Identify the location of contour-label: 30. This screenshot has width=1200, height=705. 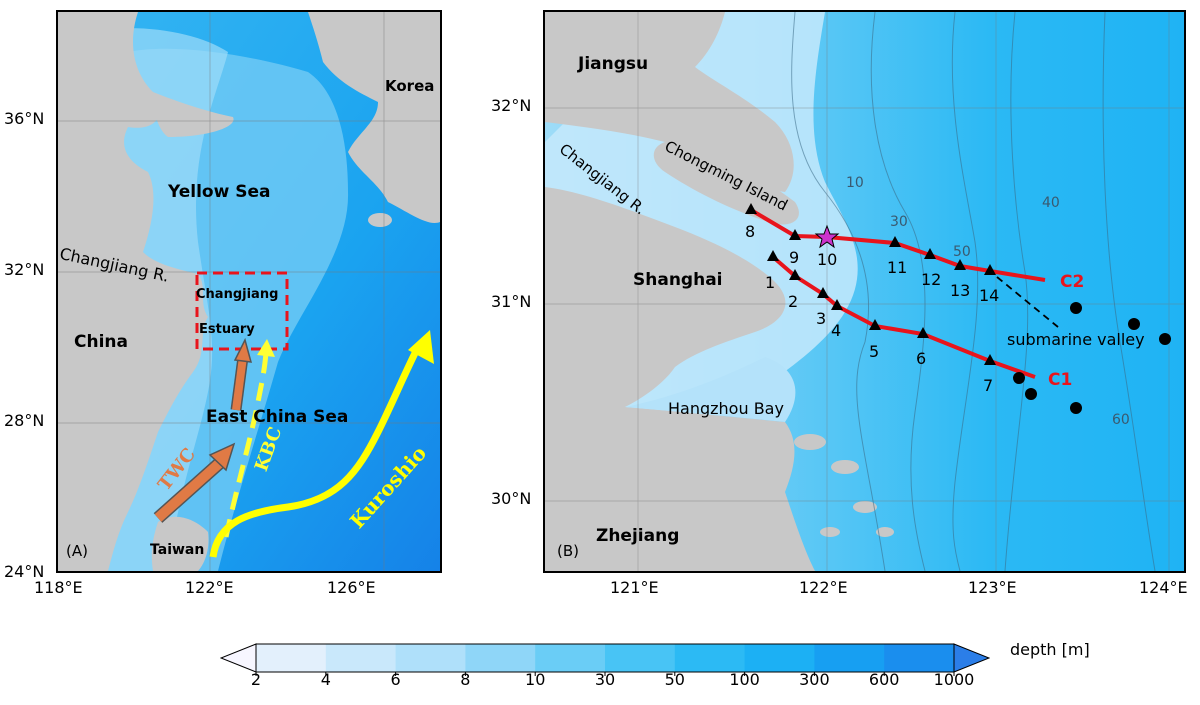
(899, 222).